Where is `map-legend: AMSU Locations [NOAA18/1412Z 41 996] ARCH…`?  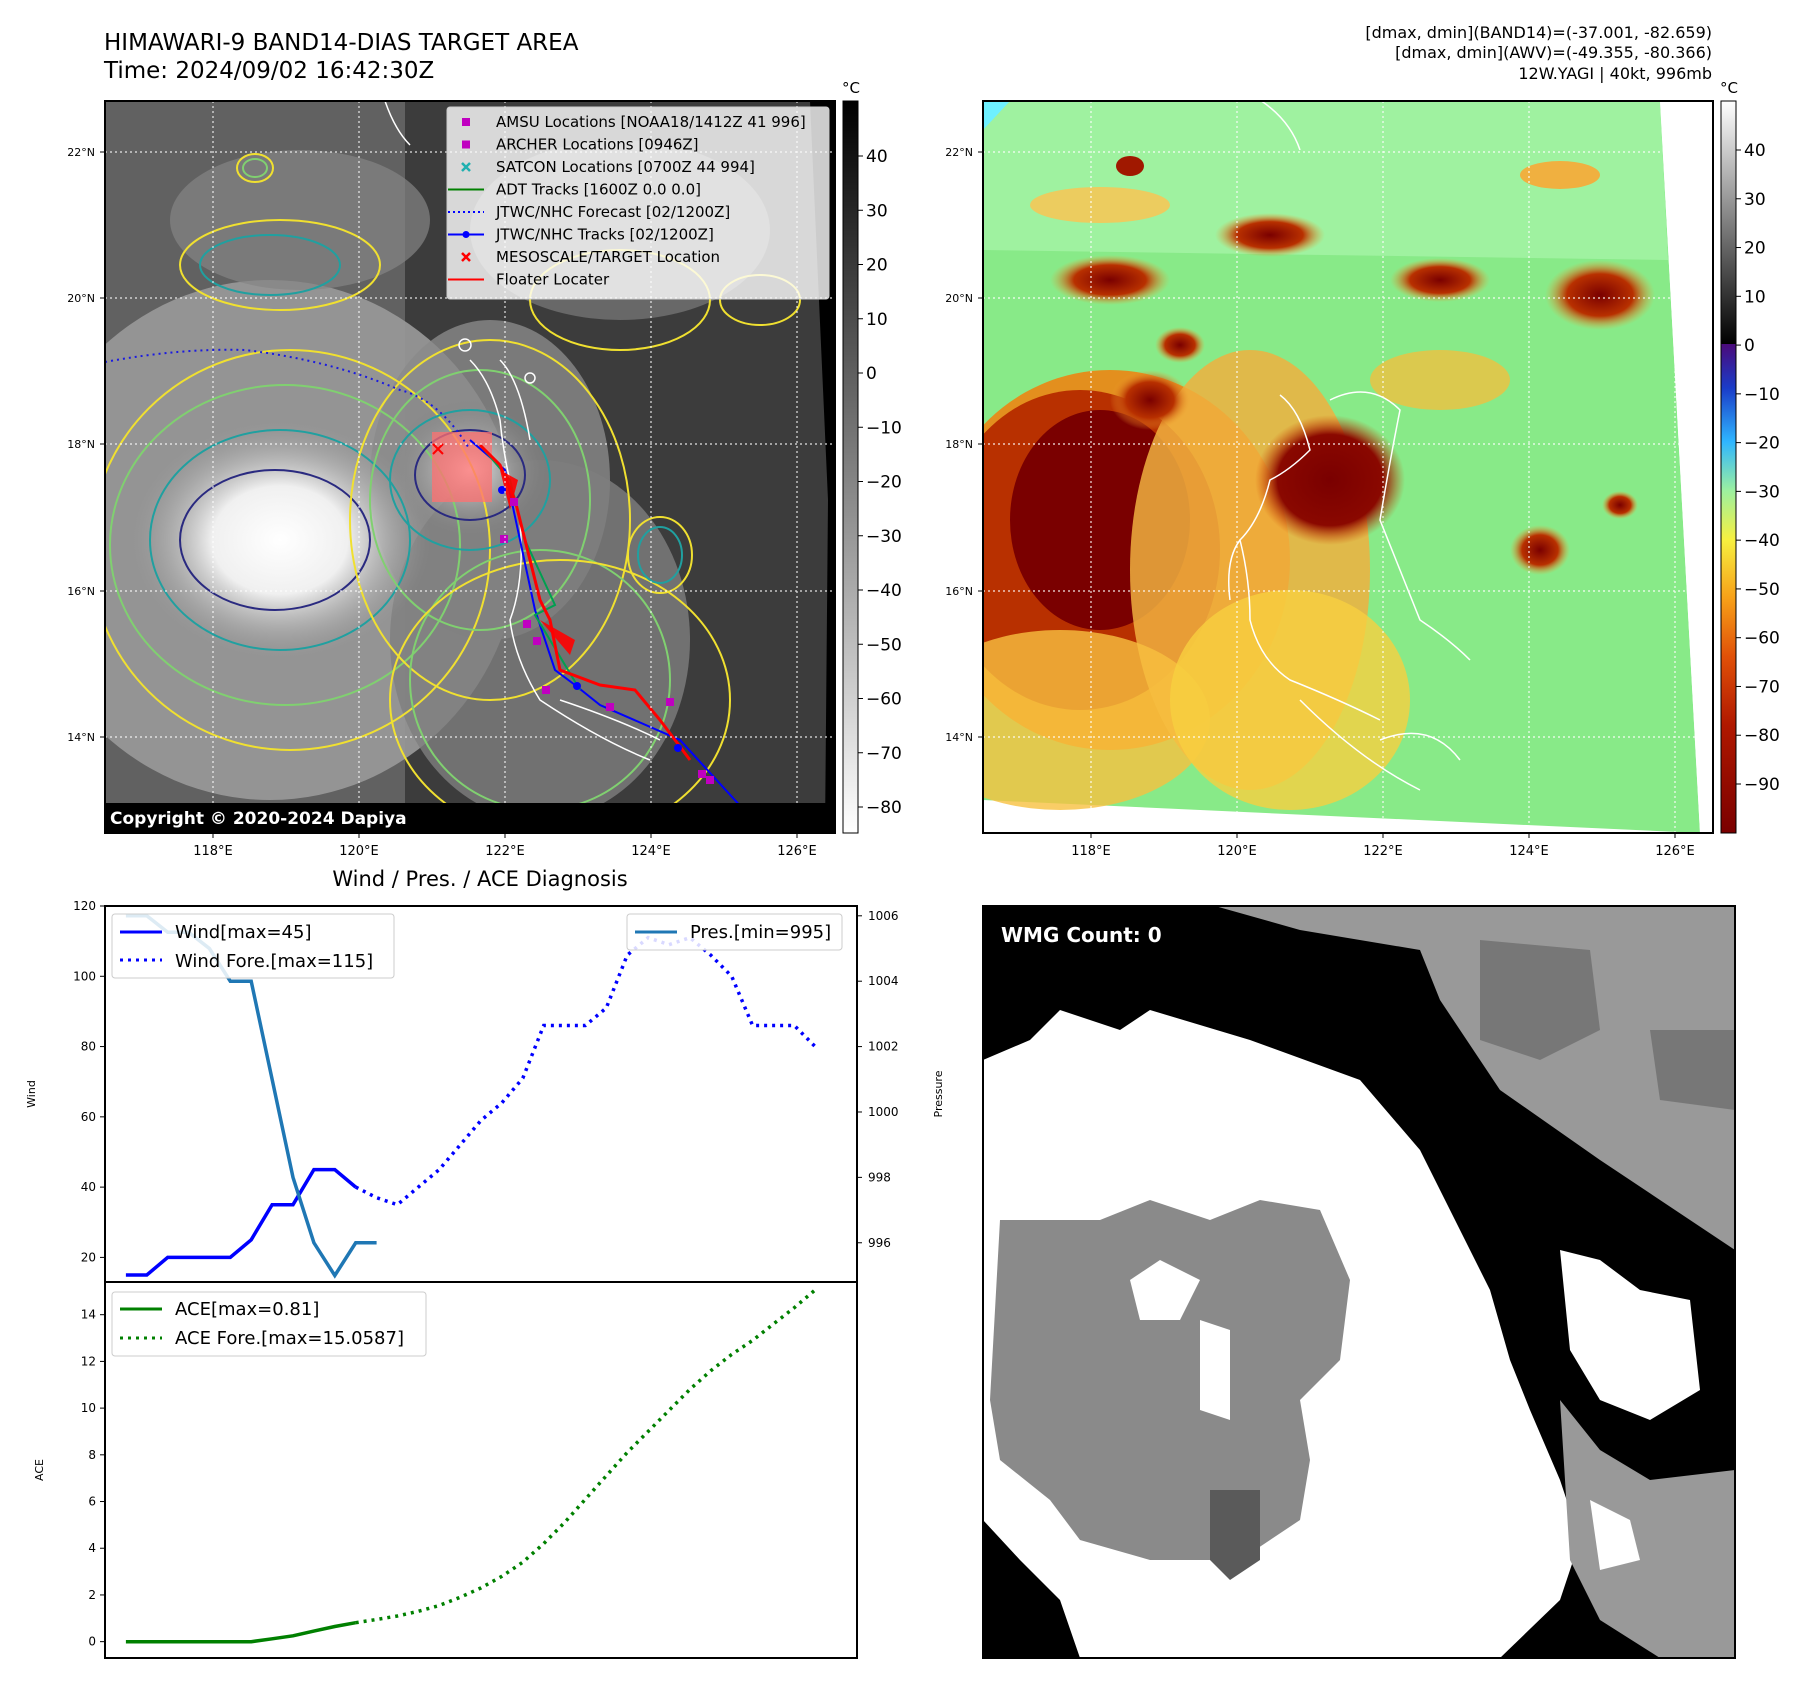 map-legend: AMSU Locations [NOAA18/1412Z 41 996] ARCH… is located at coordinates (638, 203).